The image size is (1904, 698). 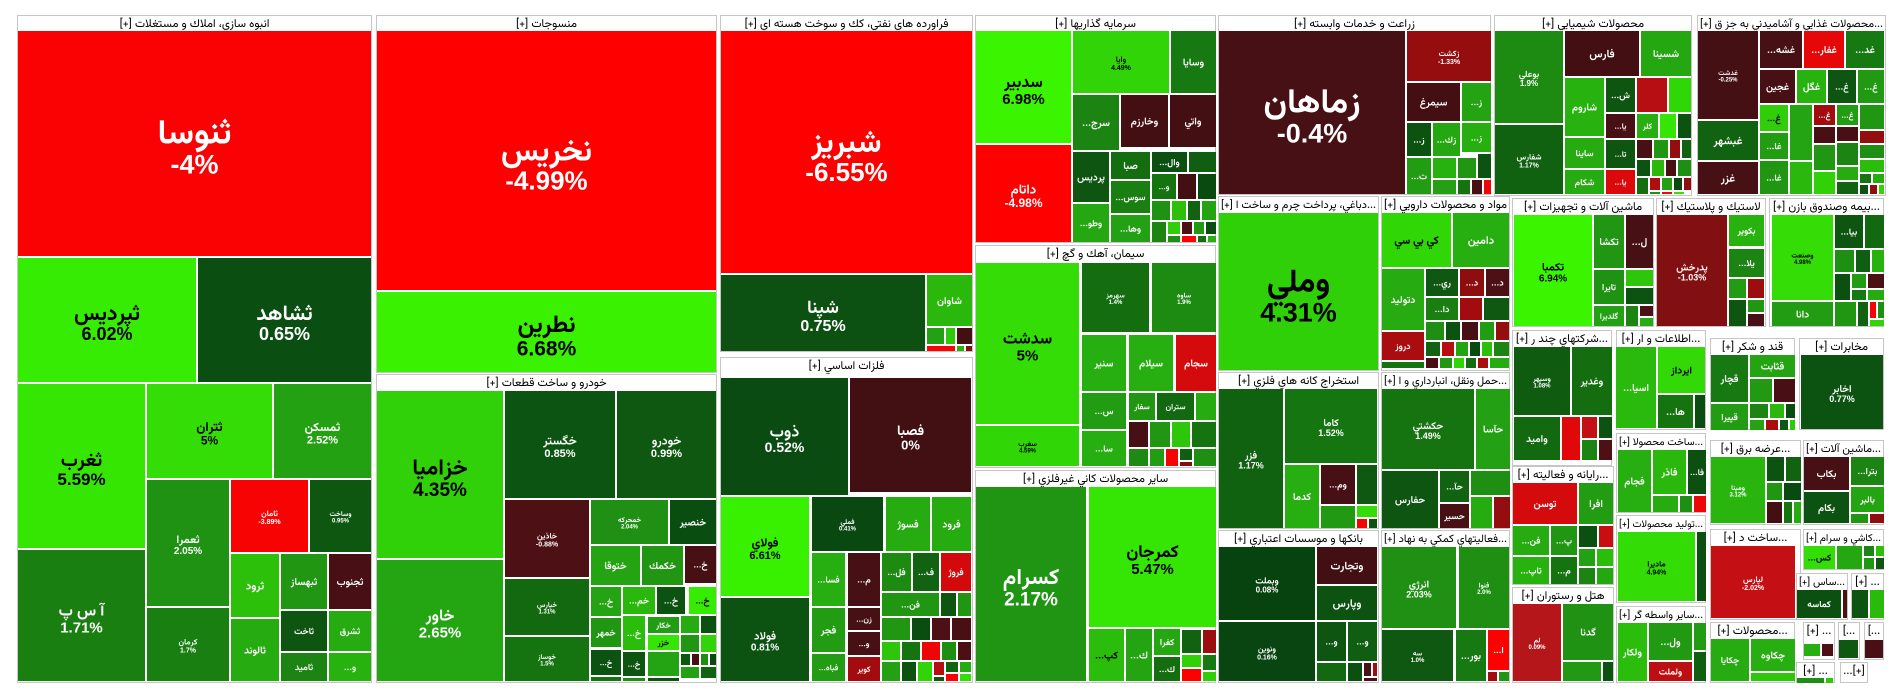 I want to click on svg-text: -4%, so click(x=194, y=165).